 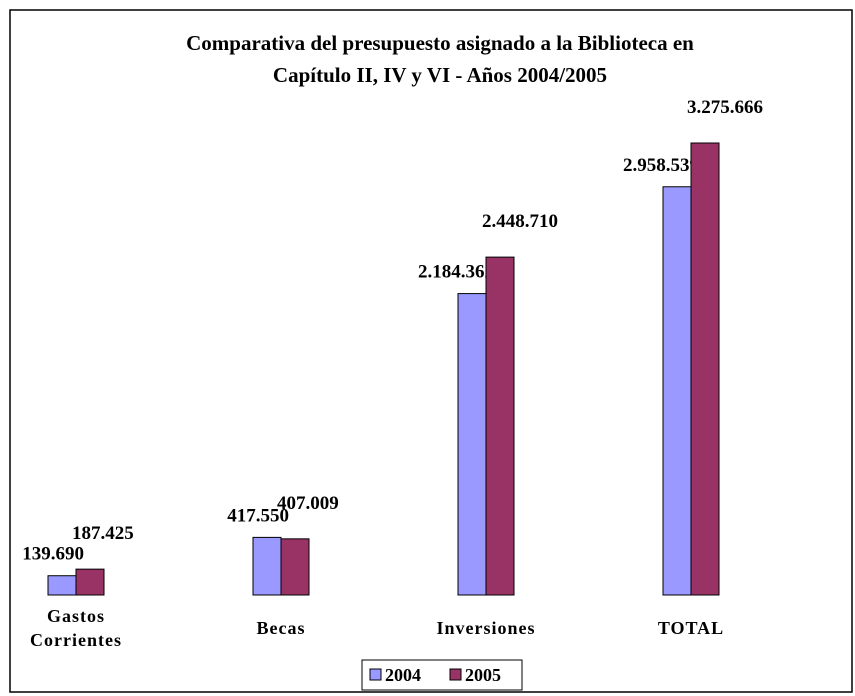 I want to click on value-label: 2.184.362, so click(x=456, y=272).